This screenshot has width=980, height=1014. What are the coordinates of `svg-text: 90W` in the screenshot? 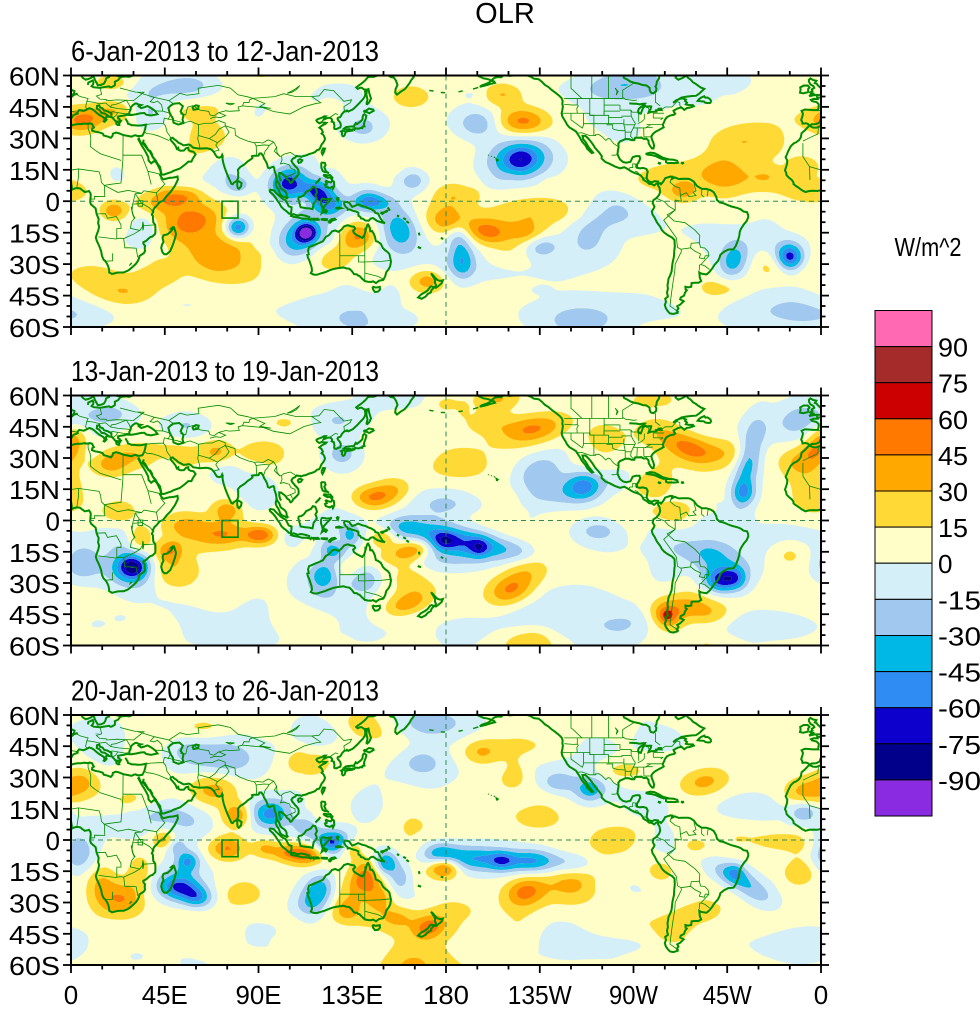 It's located at (633, 995).